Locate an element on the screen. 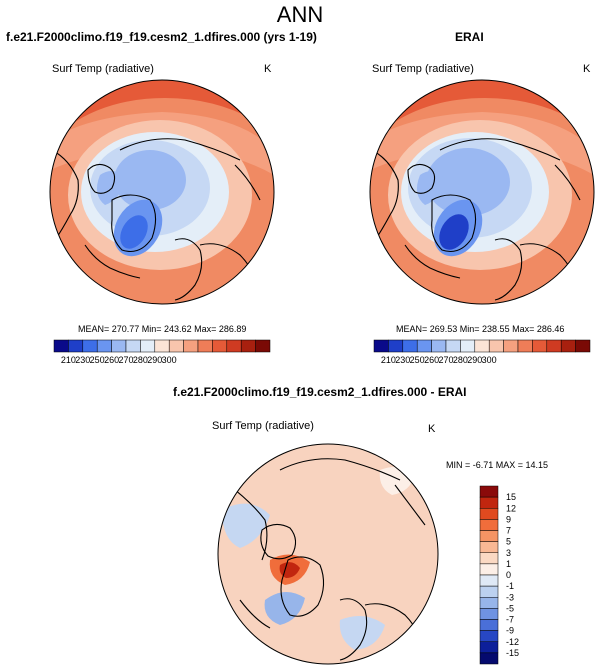  colorbar-diff-tick-label: 15 is located at coordinates (511, 497).